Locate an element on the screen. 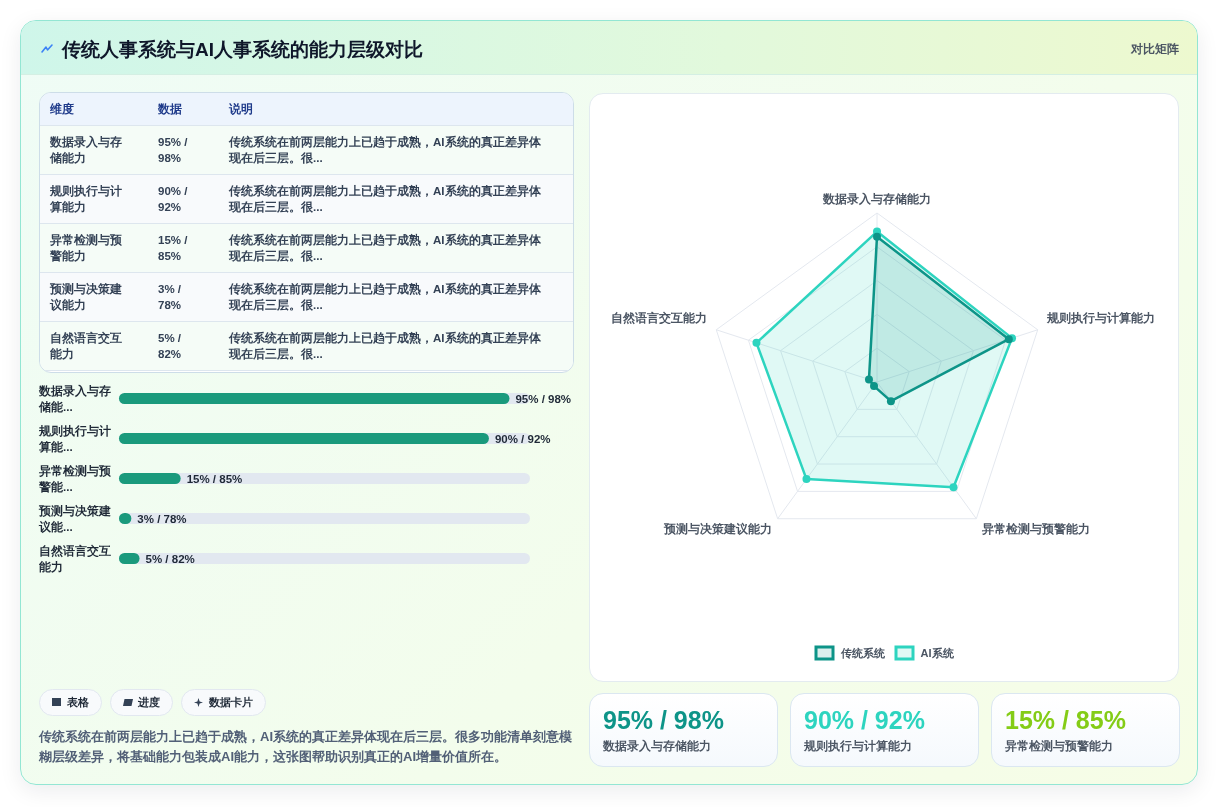 This screenshot has width=1219, height=807. data-label: 3% / 78% is located at coordinates (162, 519).